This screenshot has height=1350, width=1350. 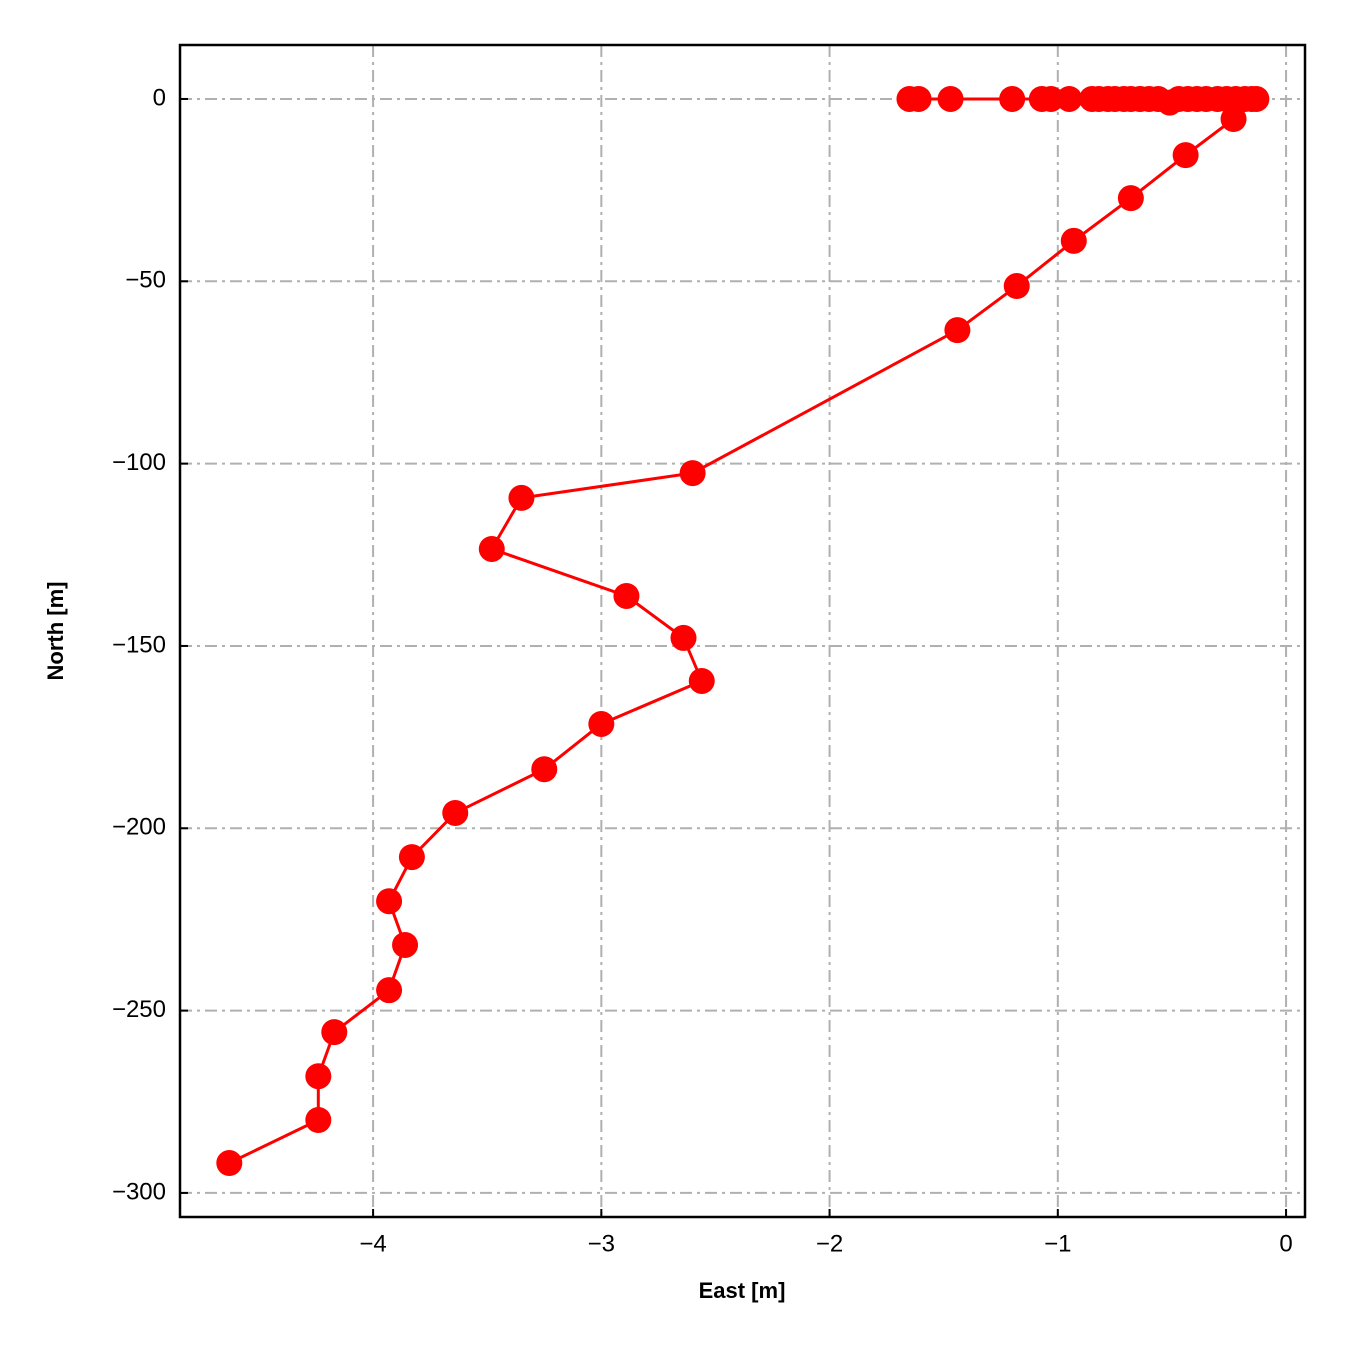 What do you see at coordinates (372, 1243) in the screenshot?
I see `x-tick-label: −4` at bounding box center [372, 1243].